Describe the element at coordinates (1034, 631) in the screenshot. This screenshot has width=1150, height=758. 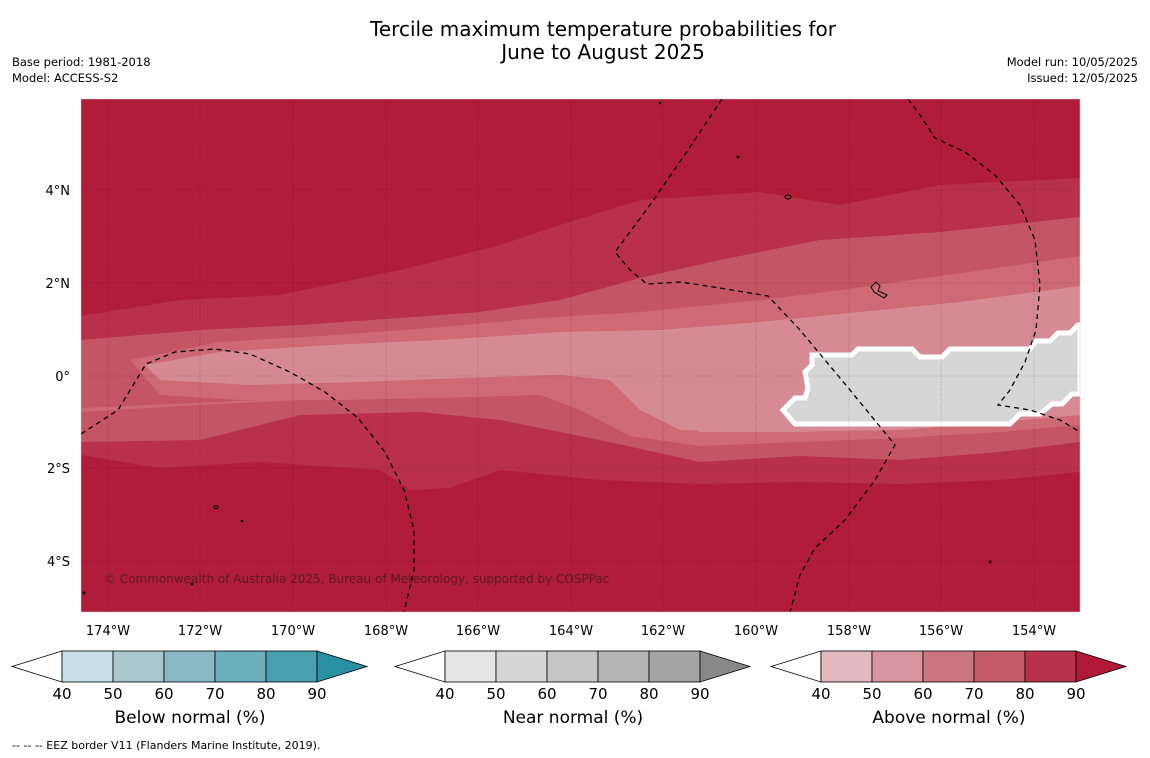
I see `lon-label: 154°W` at that location.